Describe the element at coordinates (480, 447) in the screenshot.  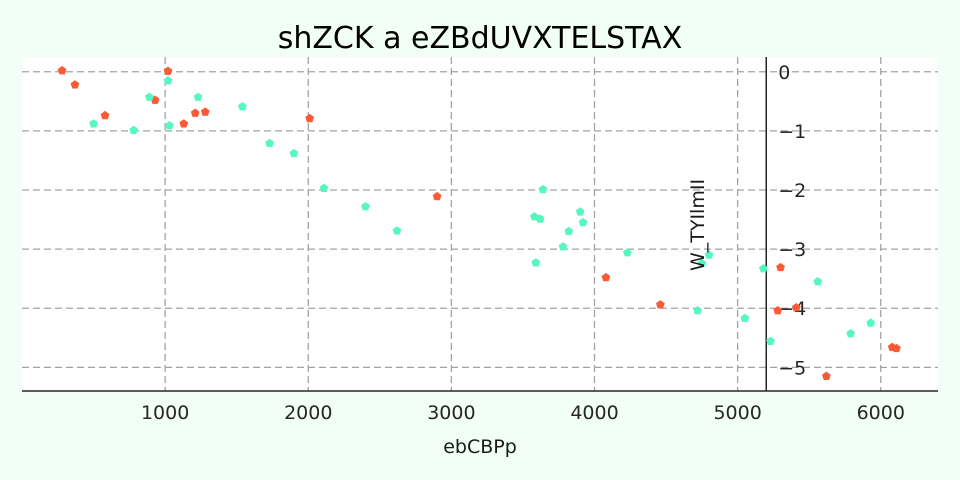
I see `x-axis-label: ebCBPp` at that location.